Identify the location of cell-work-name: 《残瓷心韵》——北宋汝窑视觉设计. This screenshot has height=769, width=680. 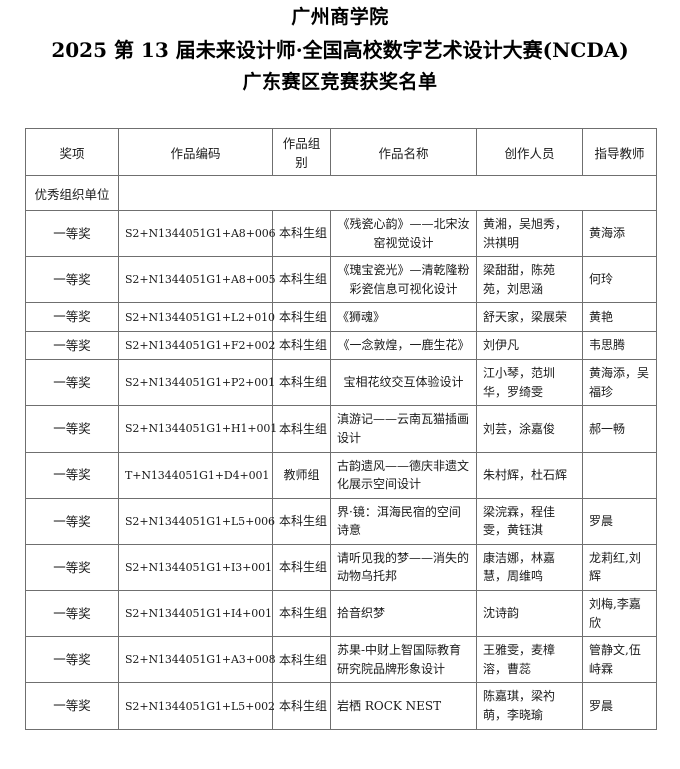
(403, 233).